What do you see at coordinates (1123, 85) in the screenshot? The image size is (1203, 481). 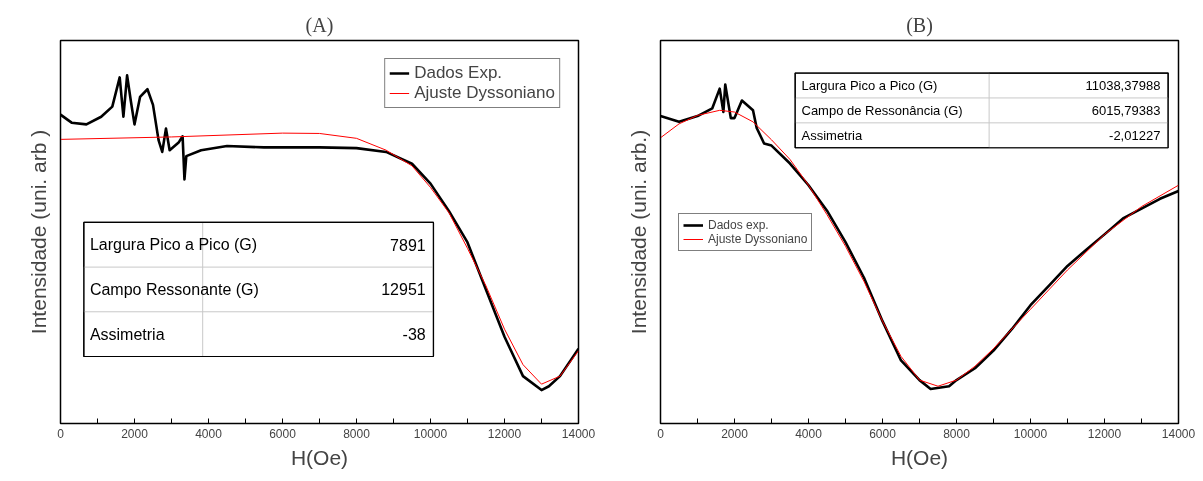 I see `annotation: 11038,37988` at bounding box center [1123, 85].